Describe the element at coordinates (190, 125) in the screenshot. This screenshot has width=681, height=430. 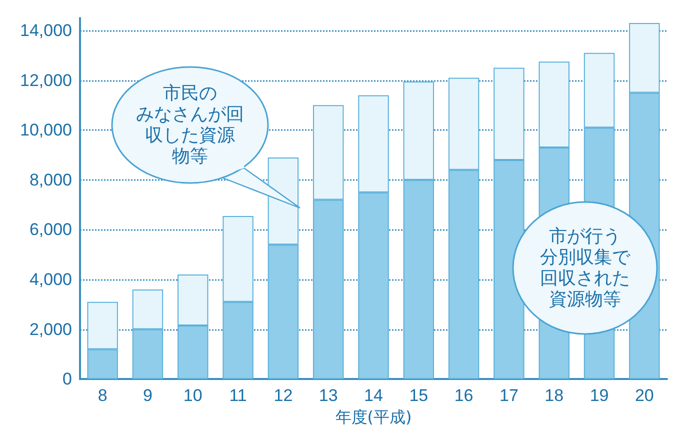
I see `series-label: 市民のみなさんが回収した資源物等` at that location.